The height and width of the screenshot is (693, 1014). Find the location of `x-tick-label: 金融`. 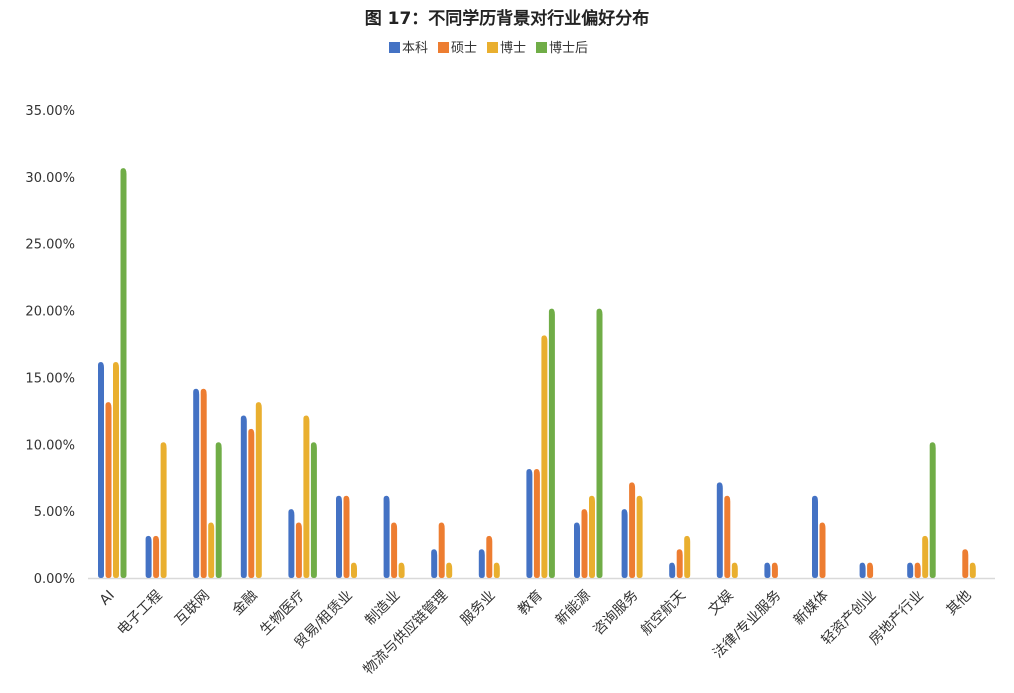

x-tick-label: 金融 is located at coordinates (245, 603).